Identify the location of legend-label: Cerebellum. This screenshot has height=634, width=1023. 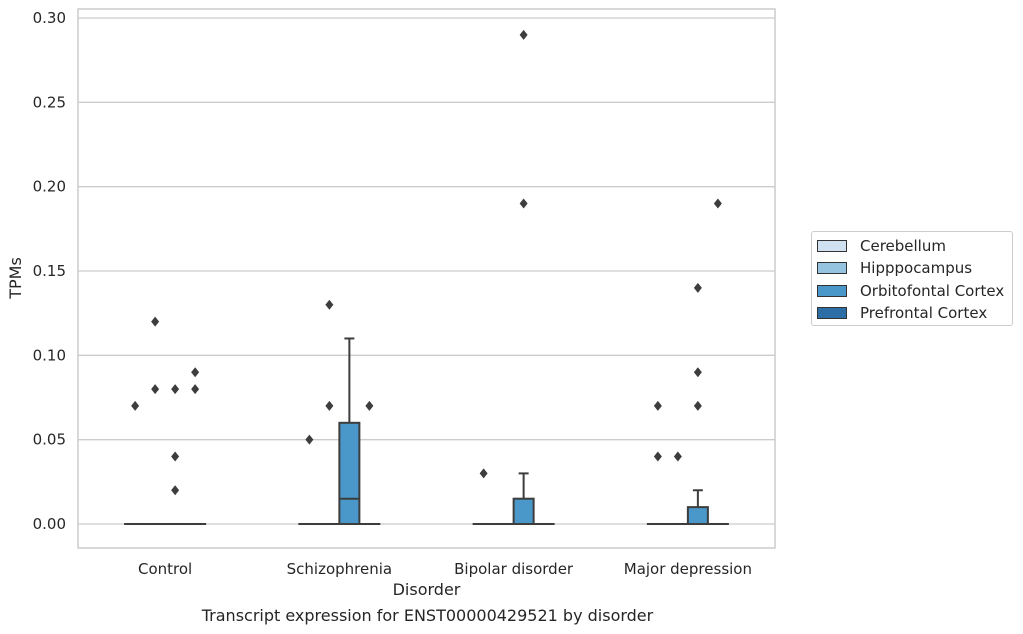
(903, 246).